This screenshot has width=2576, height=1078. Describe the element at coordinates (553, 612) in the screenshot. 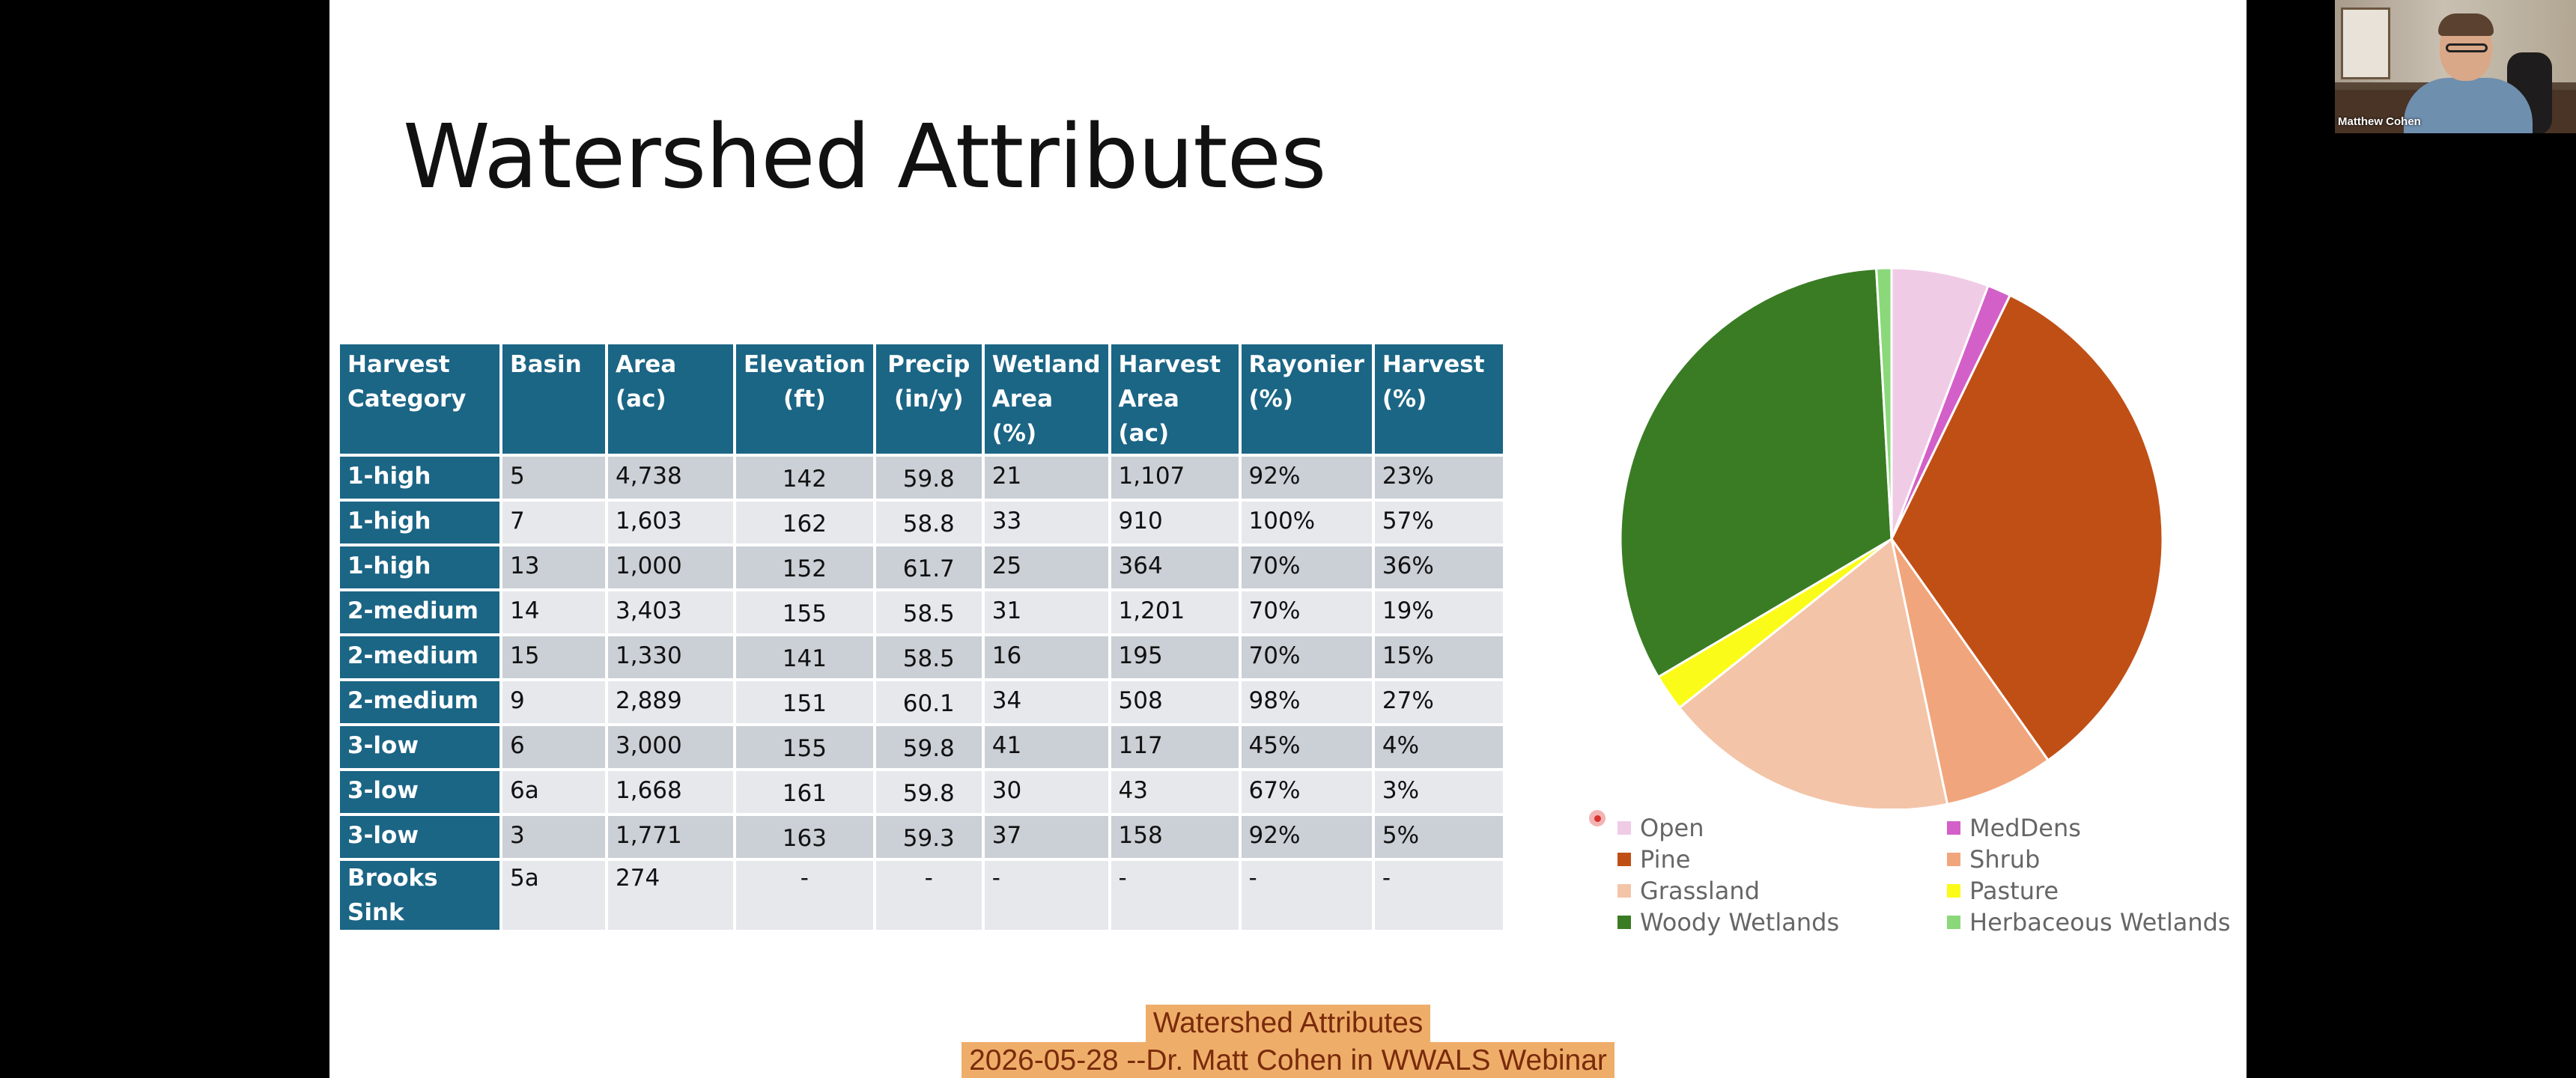

I see `table-cell: 14` at that location.